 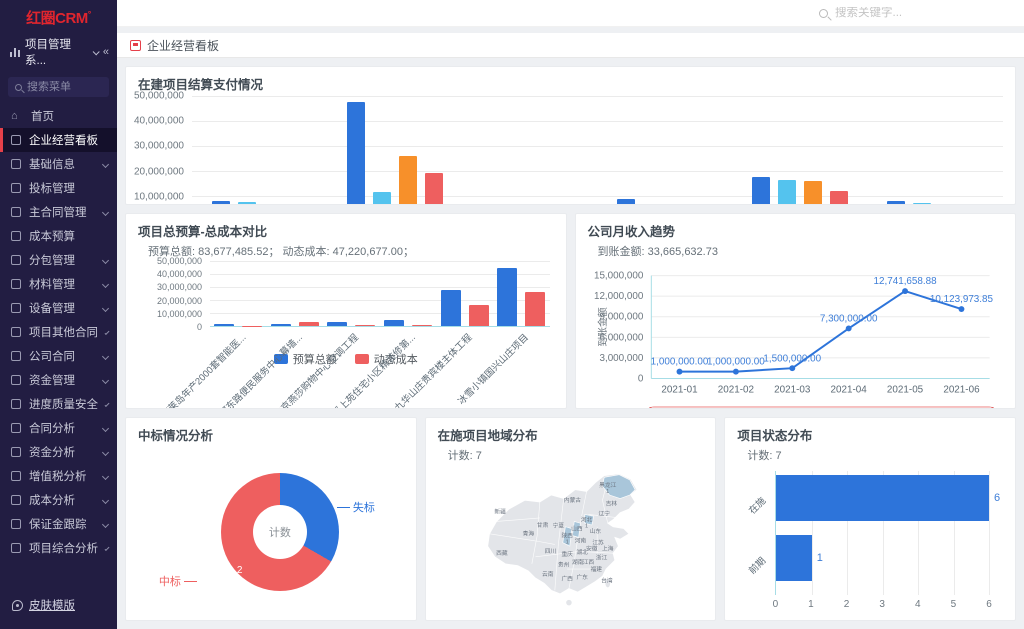 What do you see at coordinates (280, 324) in the screenshot?
I see `bar-预算总额` at bounding box center [280, 324].